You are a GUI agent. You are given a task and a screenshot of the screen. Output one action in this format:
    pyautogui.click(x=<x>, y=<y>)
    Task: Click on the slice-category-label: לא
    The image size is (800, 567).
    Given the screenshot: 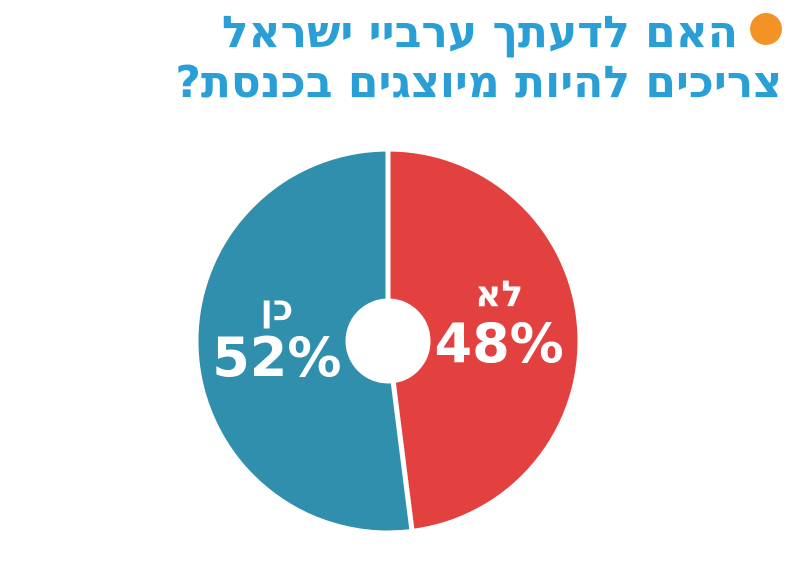 What is the action you would take?
    pyautogui.click(x=499, y=294)
    